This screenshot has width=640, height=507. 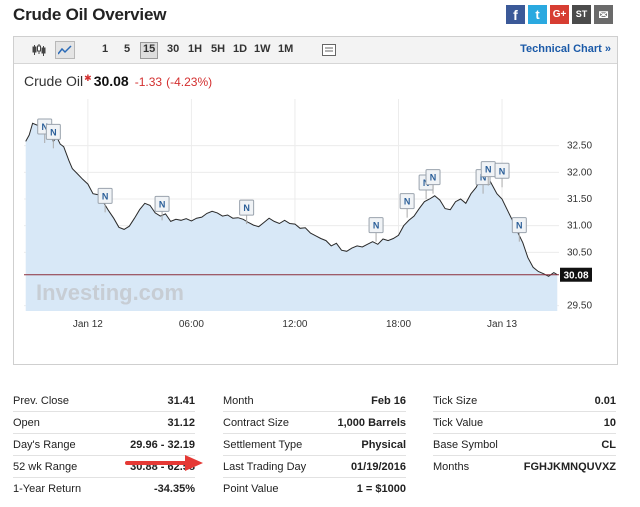 What do you see at coordinates (458, 423) in the screenshot?
I see `stat-label: Tick Value` at bounding box center [458, 423].